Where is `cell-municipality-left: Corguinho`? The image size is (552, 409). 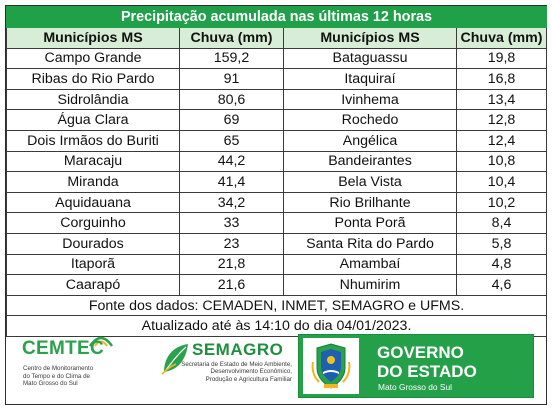
cell-municipality-left: Corguinho is located at coordinates (93, 223).